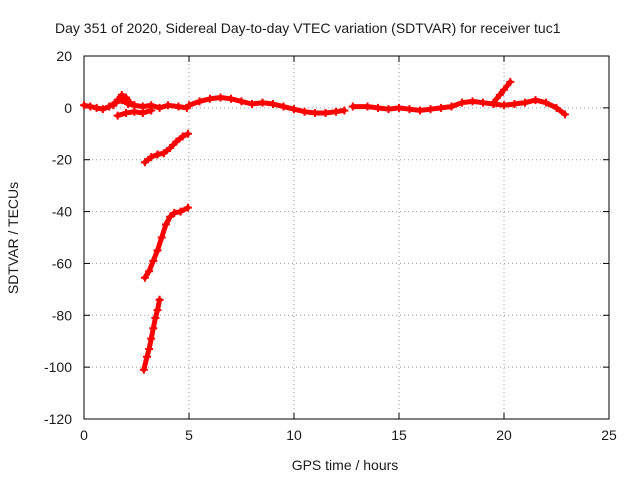 The height and width of the screenshot is (480, 640). Describe the element at coordinates (609, 435) in the screenshot. I see `x-tick-label: 25` at that location.